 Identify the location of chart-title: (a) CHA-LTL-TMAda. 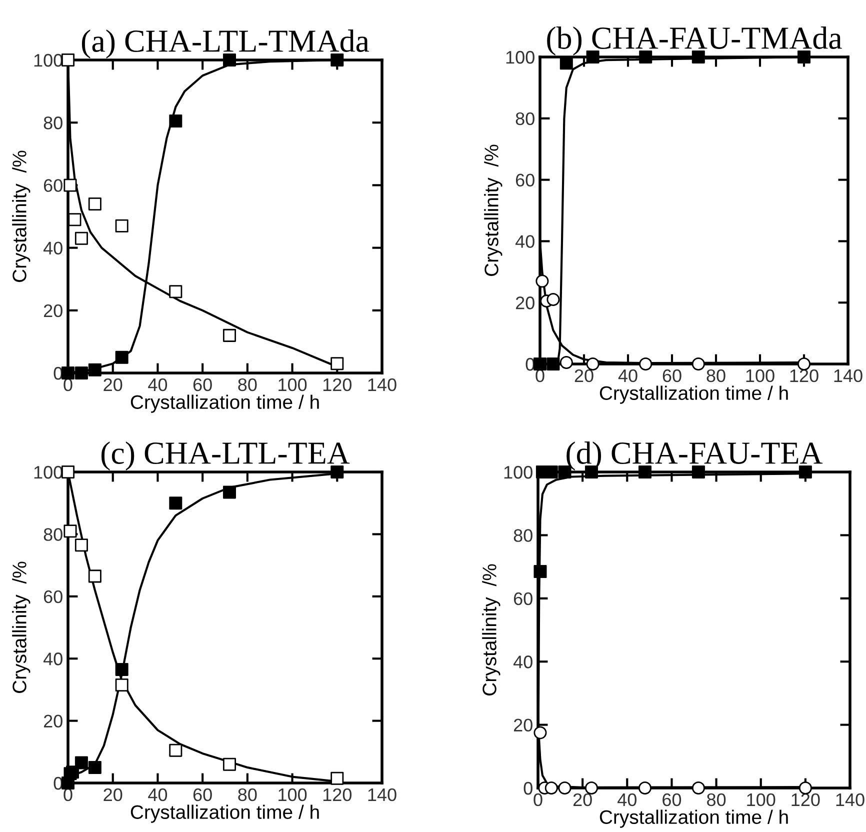
(226, 44).